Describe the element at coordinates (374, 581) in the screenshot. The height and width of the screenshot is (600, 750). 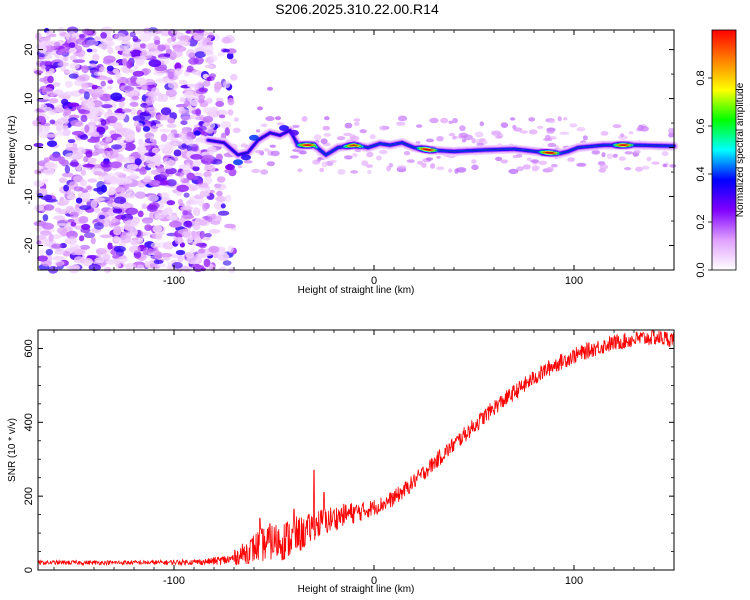
I see `x-tick-label: 0` at that location.